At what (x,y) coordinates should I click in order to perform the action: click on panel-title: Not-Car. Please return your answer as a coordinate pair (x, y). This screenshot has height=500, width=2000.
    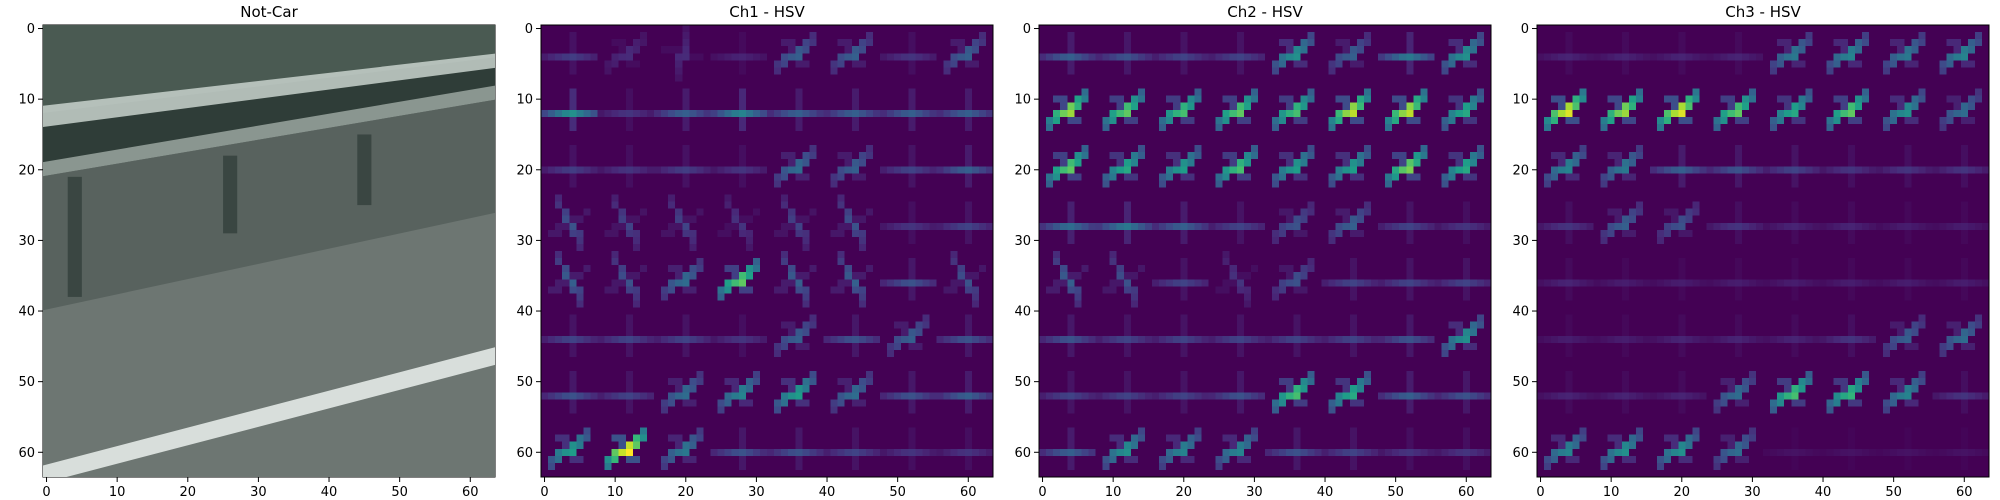
    Looking at the image, I should click on (269, 12).